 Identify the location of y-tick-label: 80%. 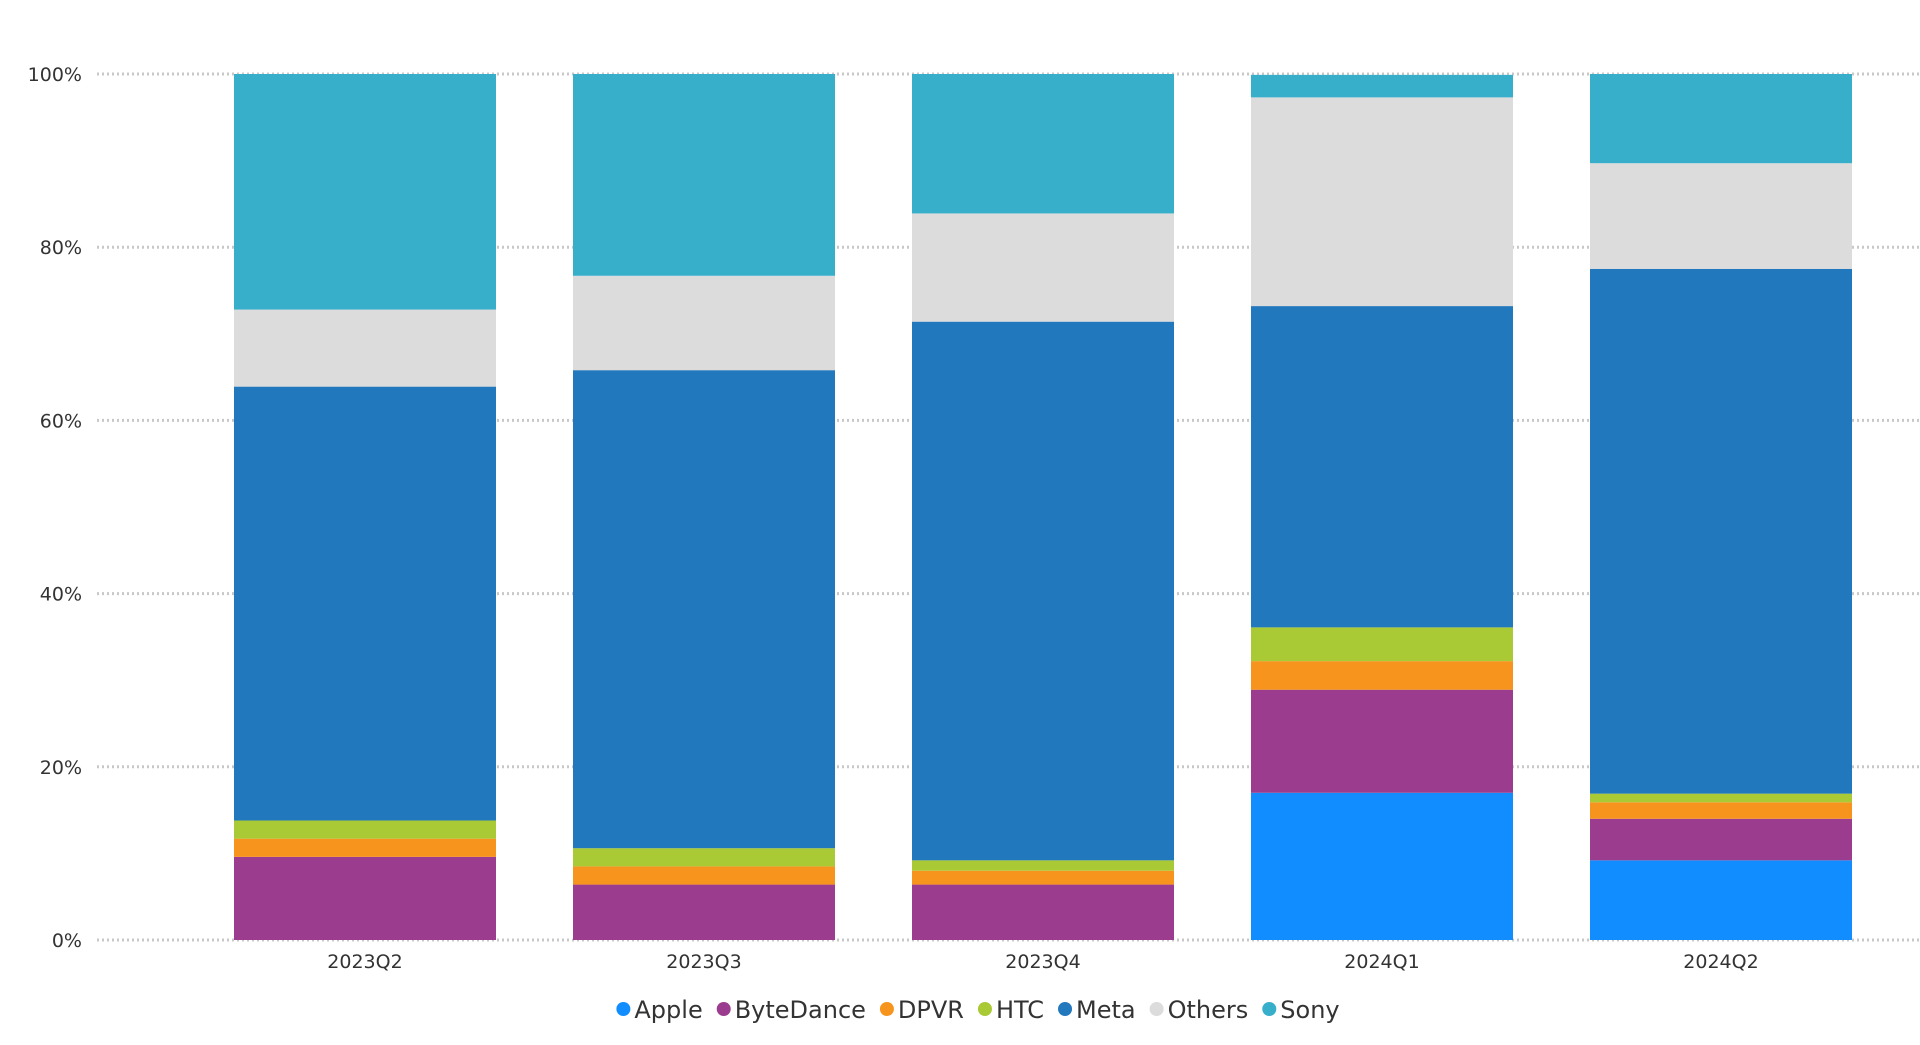
(61, 248).